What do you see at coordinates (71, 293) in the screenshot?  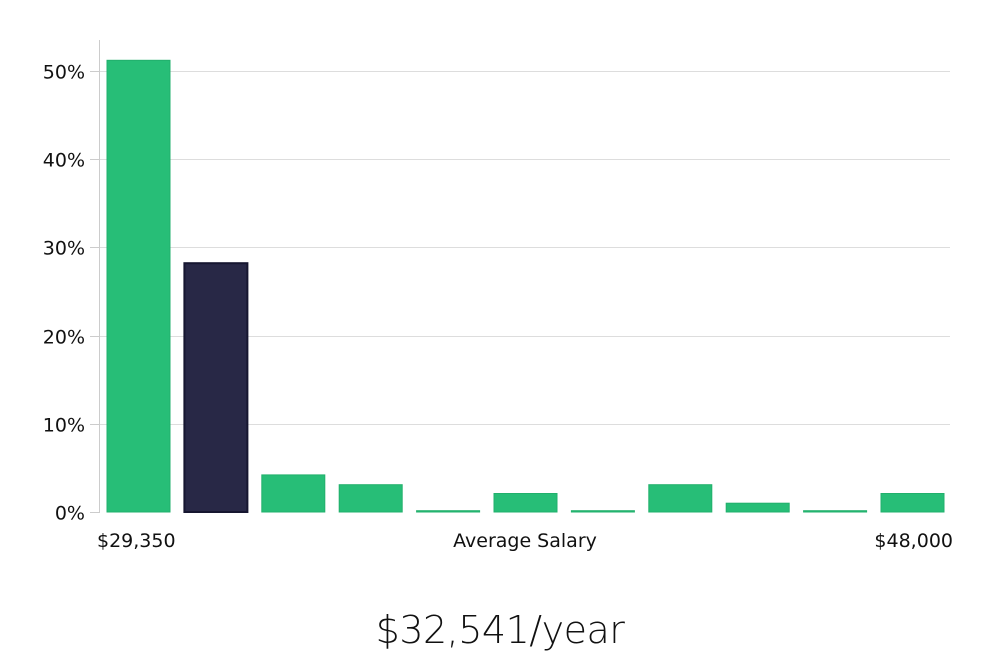 I see `y-tick-labels: 0% 10% 20% 30% 40% 50%` at bounding box center [71, 293].